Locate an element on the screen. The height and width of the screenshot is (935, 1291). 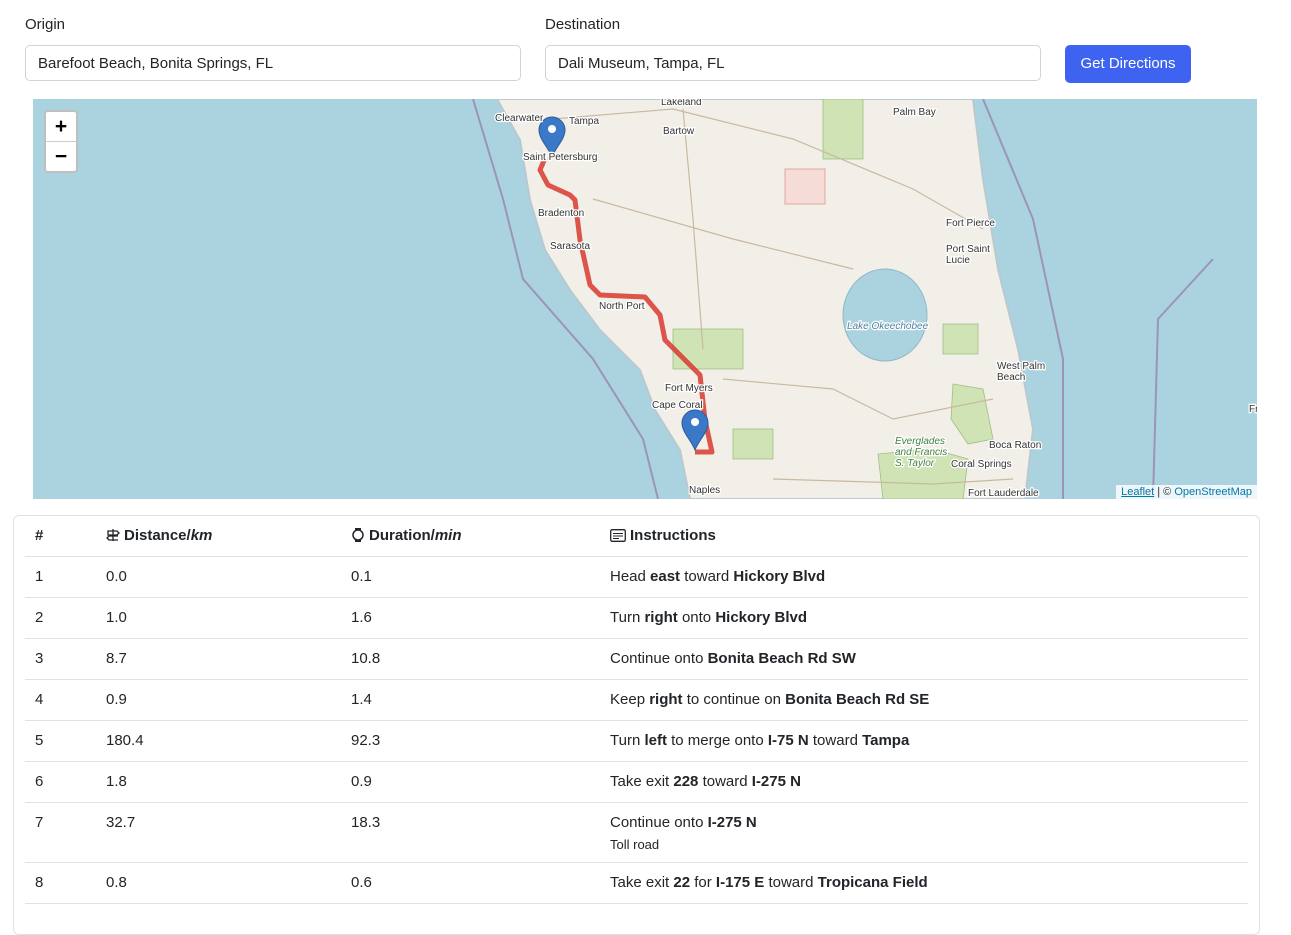
map-label: Beach is located at coordinates (1011, 377).